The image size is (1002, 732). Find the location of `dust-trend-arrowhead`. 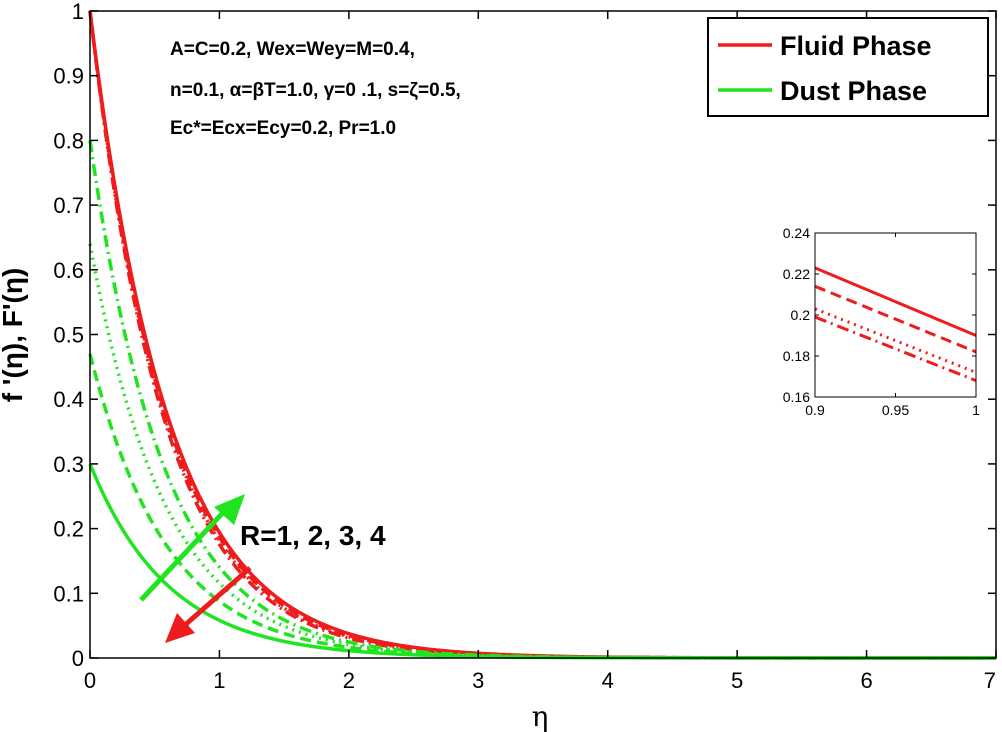

dust-trend-arrowhead is located at coordinates (229, 509).